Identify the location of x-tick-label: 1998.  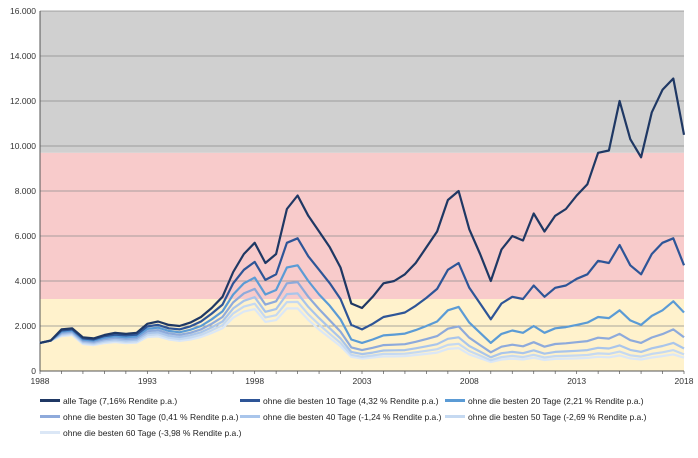
(254, 381).